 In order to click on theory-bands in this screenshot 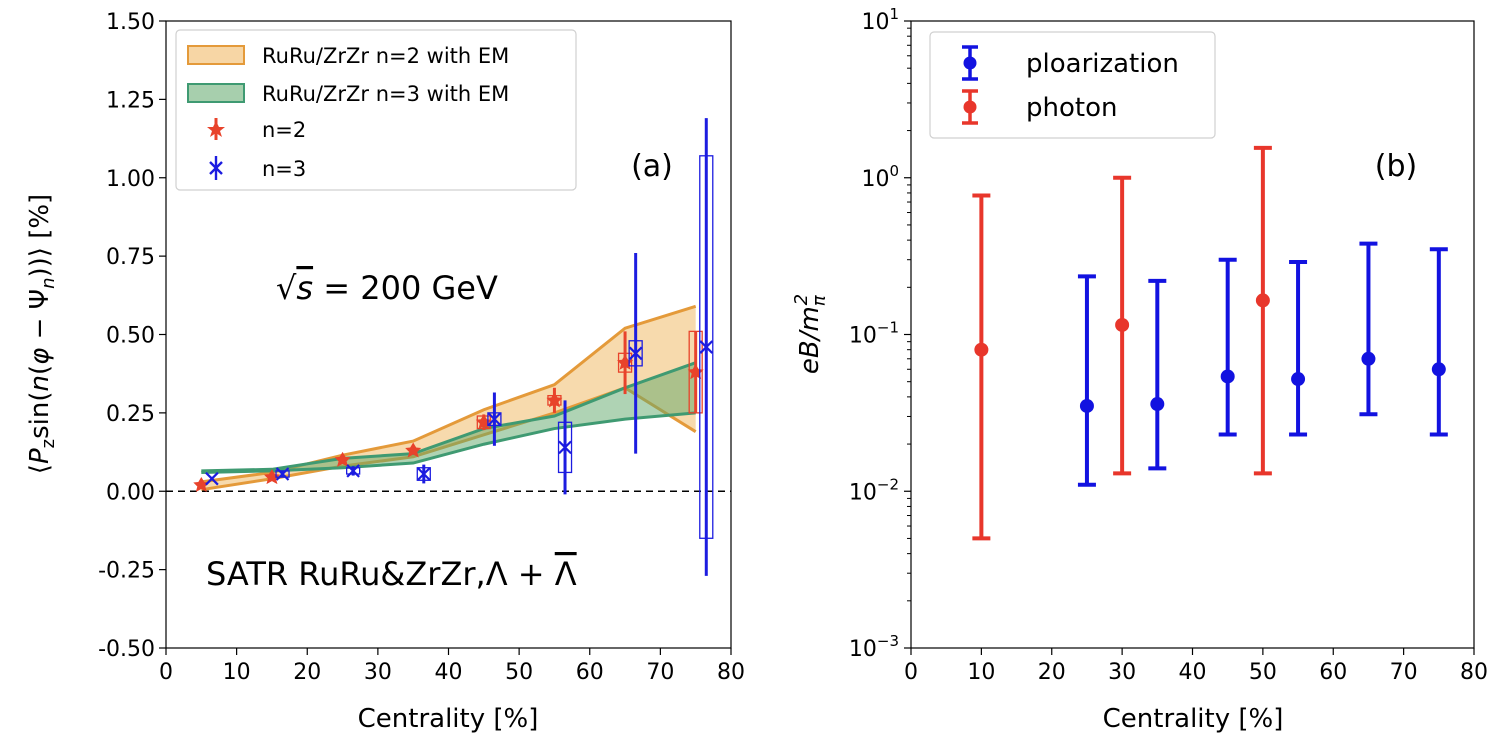, I will do `click(449, 398)`.